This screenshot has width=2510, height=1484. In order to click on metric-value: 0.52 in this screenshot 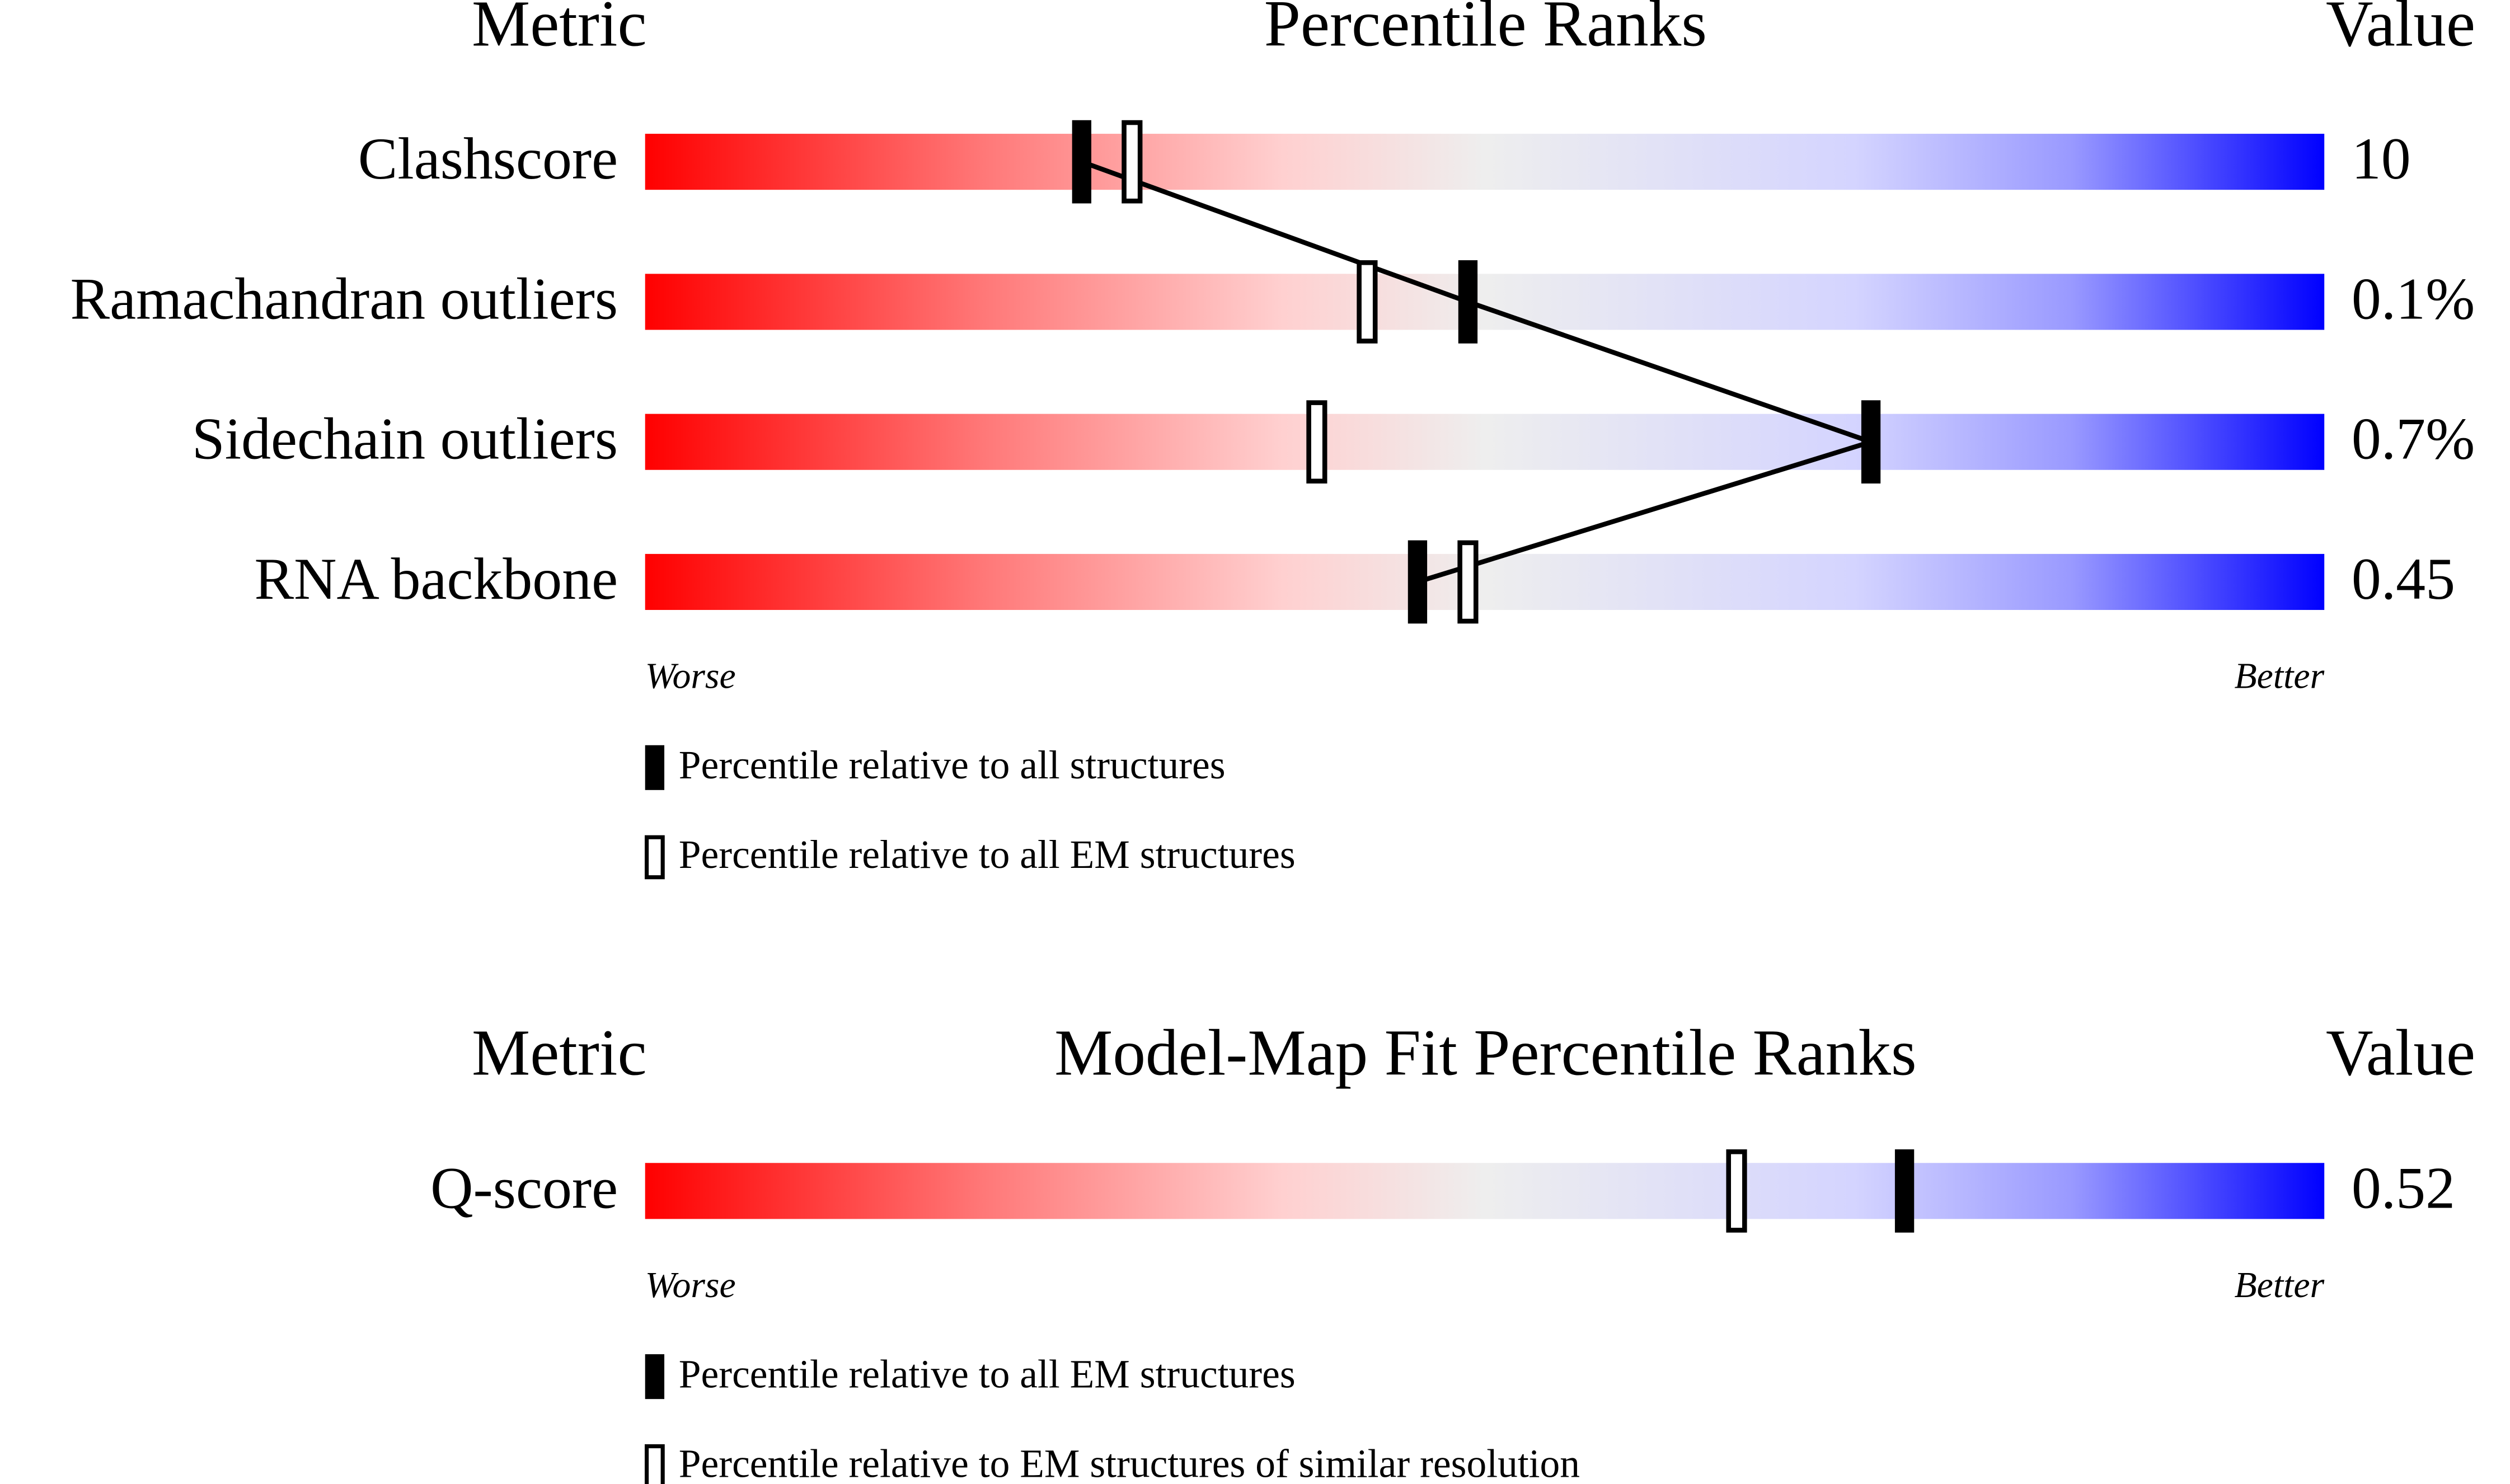, I will do `click(2403, 1187)`.